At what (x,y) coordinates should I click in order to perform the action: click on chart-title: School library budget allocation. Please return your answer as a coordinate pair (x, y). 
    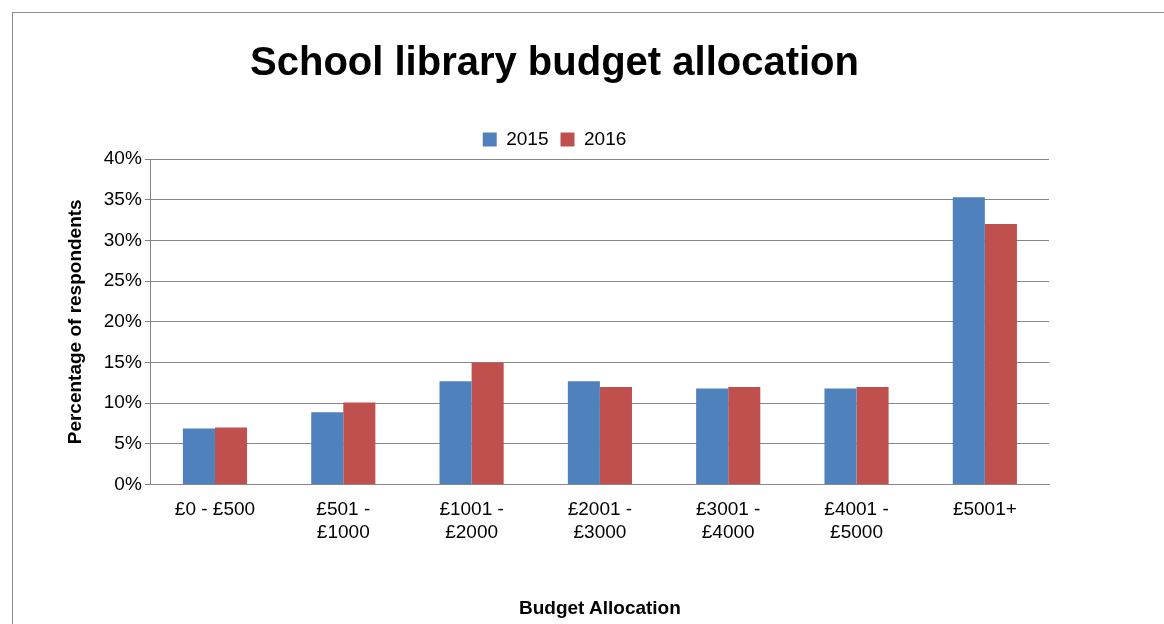
    Looking at the image, I should click on (554, 61).